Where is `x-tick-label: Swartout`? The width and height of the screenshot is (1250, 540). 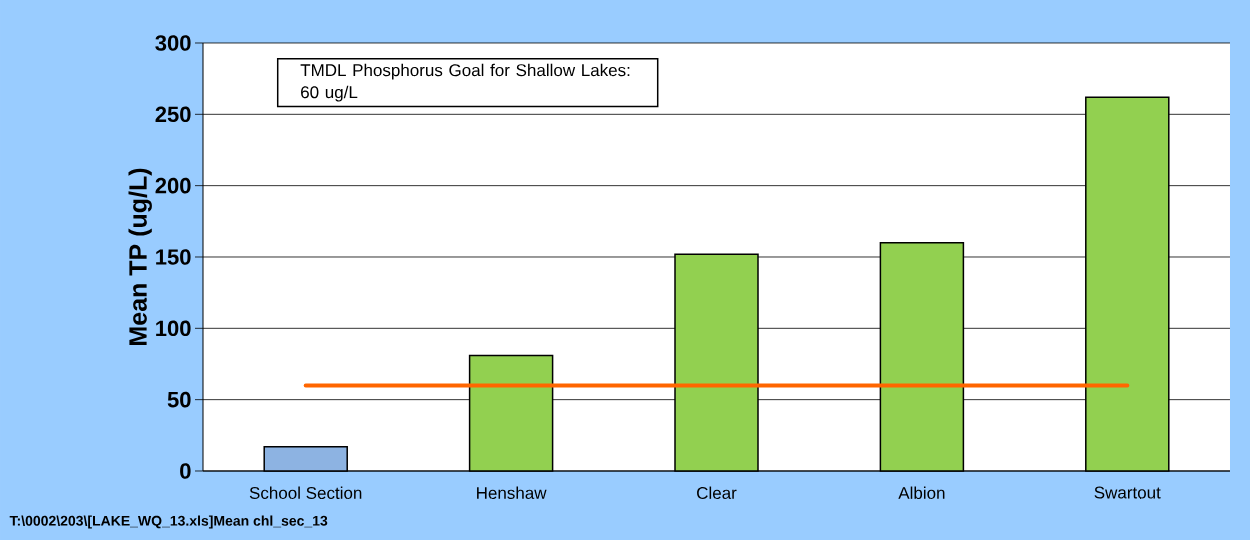 x-tick-label: Swartout is located at coordinates (1127, 492).